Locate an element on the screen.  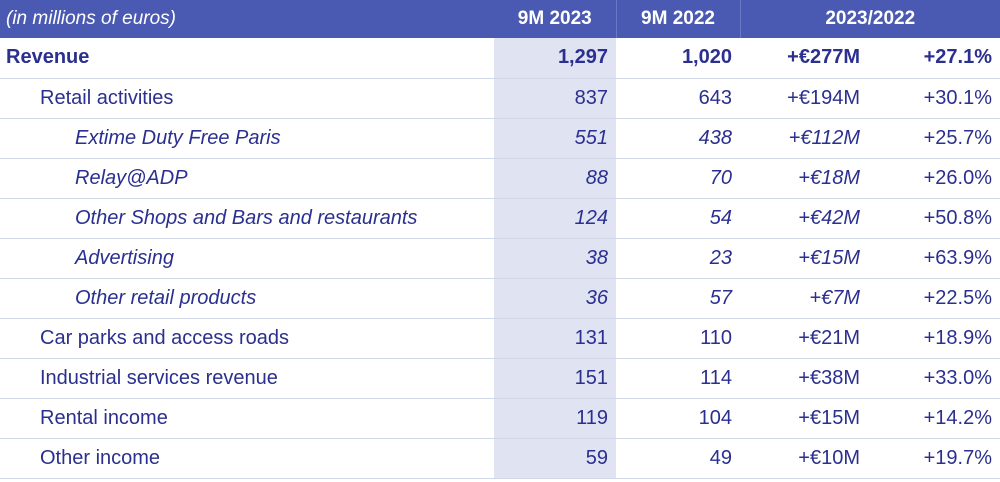
value-diff: +€10M is located at coordinates (829, 457).